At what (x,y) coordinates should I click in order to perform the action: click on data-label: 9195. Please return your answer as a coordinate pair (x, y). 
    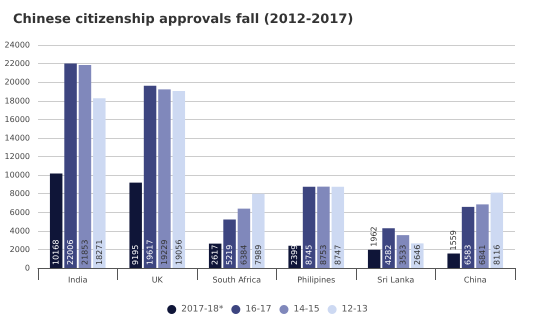
    Looking at the image, I should click on (135, 254).